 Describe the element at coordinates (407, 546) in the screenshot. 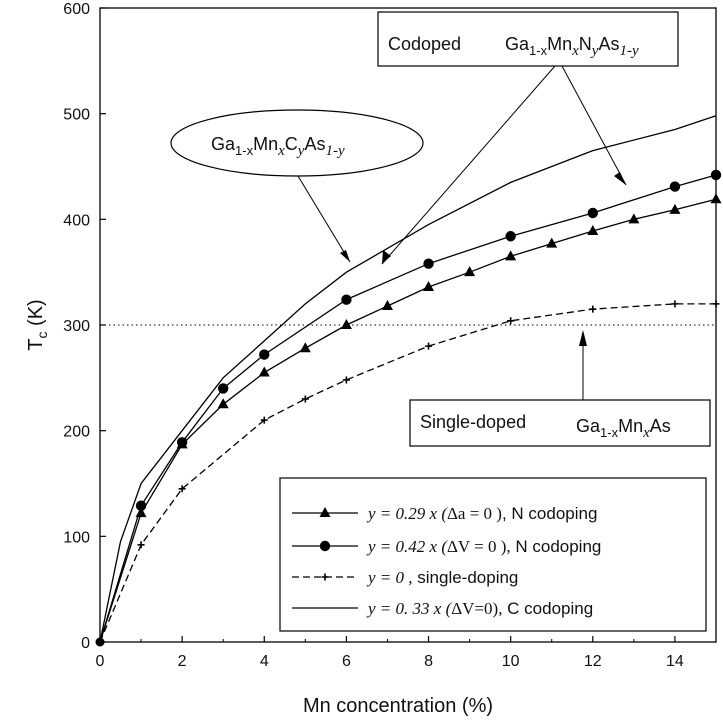

I see `legend-equation: y = 0.42 x (` at that location.